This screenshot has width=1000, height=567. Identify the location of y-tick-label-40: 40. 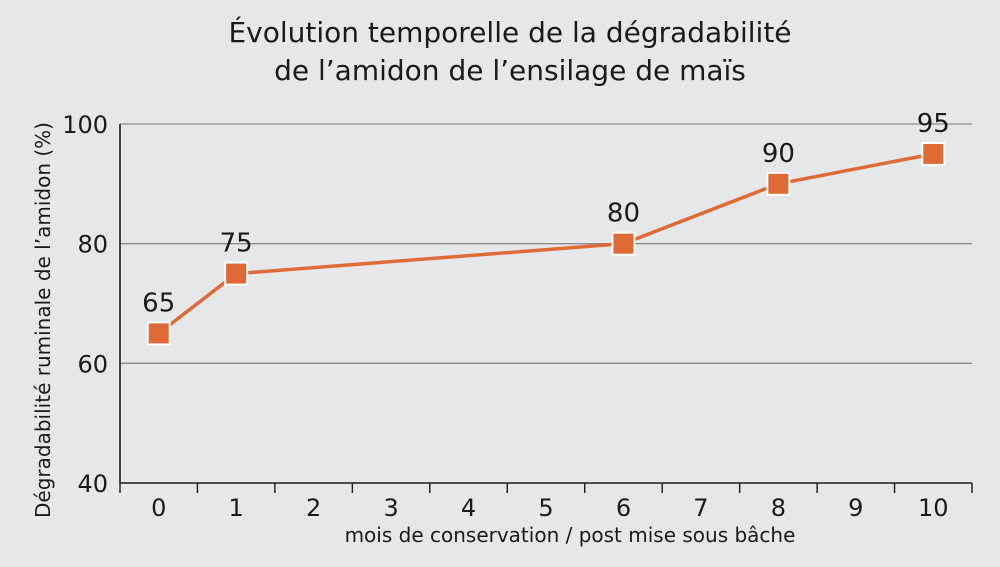
(92, 484).